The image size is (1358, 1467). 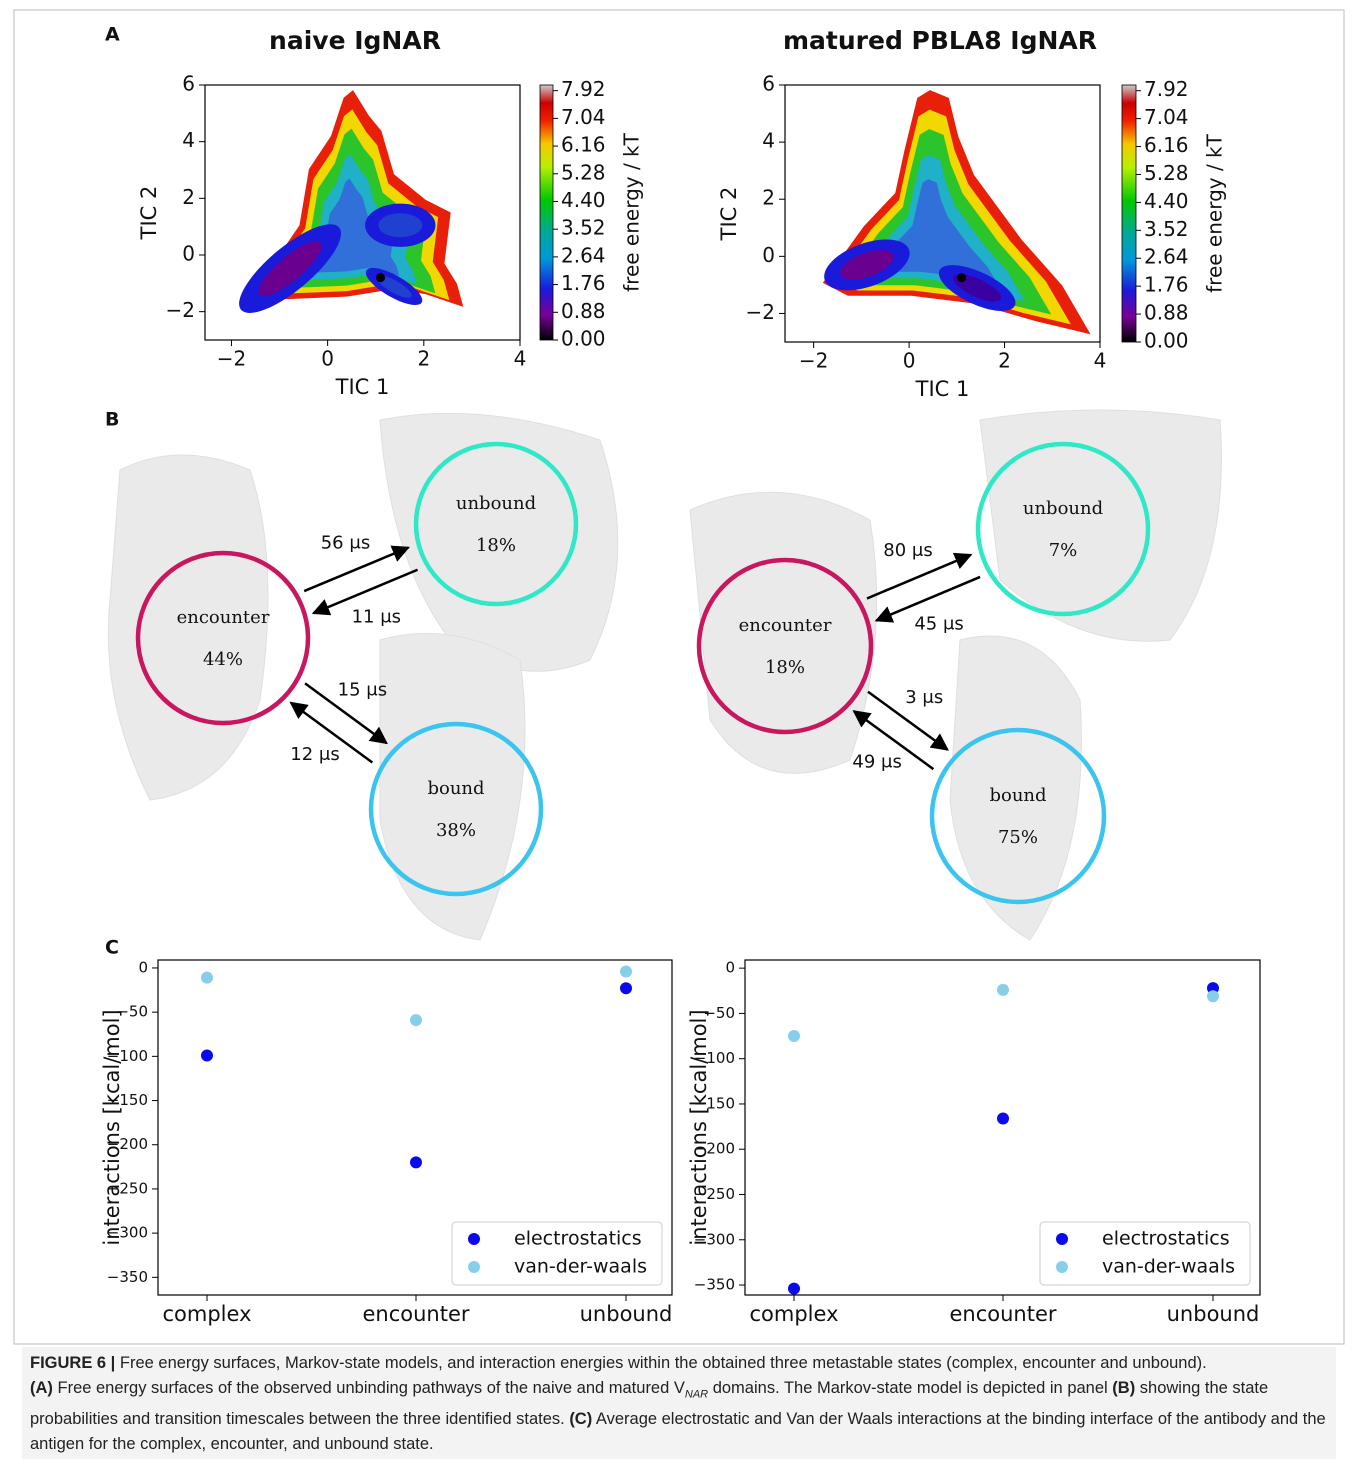 I want to click on colorbar-tick-label: 0.88, so click(x=583, y=311).